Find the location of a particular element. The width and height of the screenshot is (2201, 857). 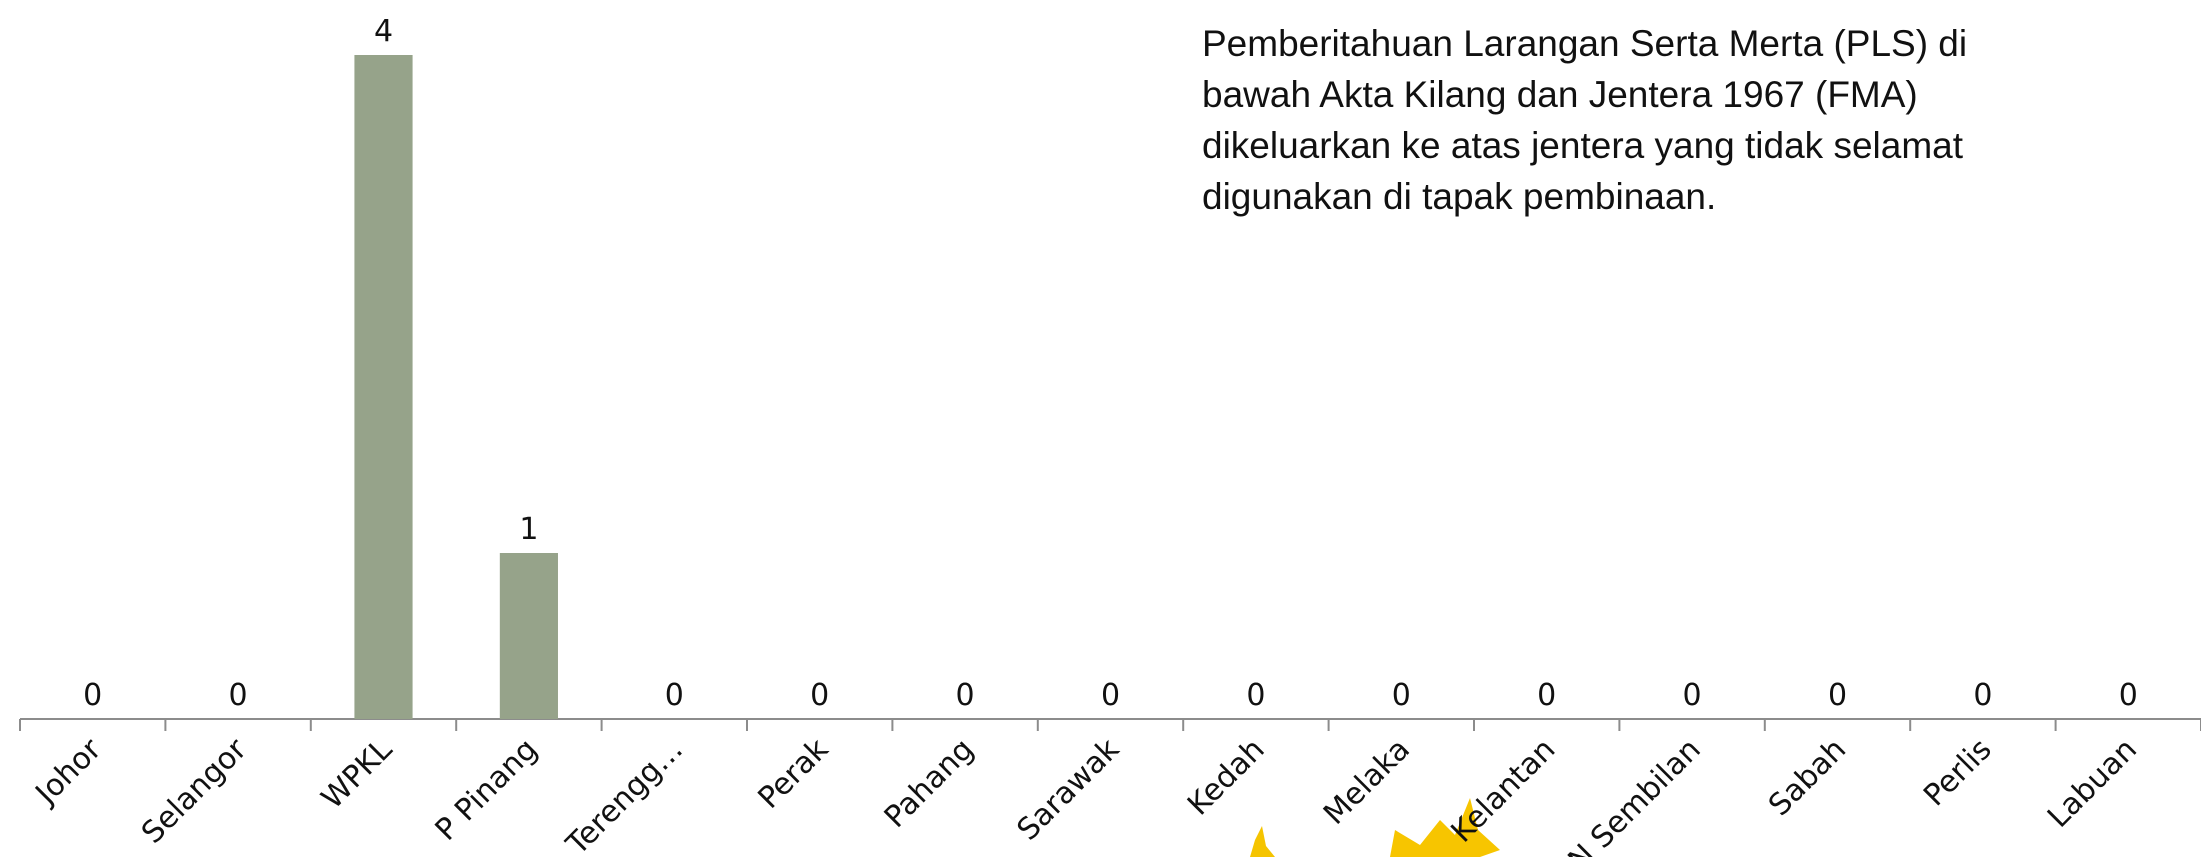

x-tick-label: Melaka is located at coordinates (1367, 782).